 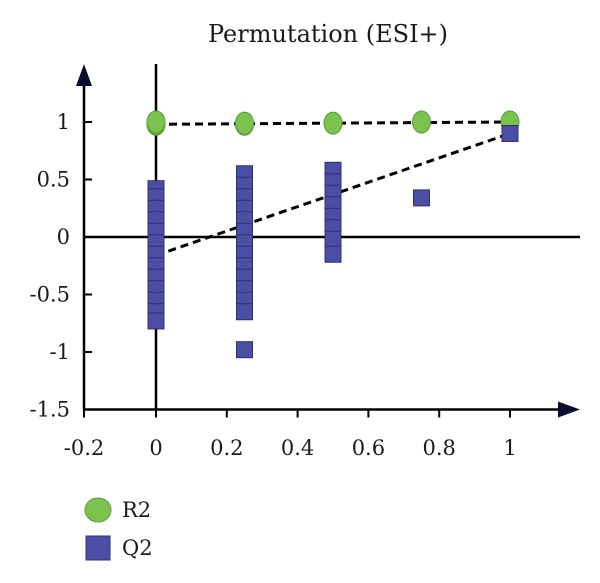 I want to click on legend-label-r2: R2, so click(x=136, y=510).